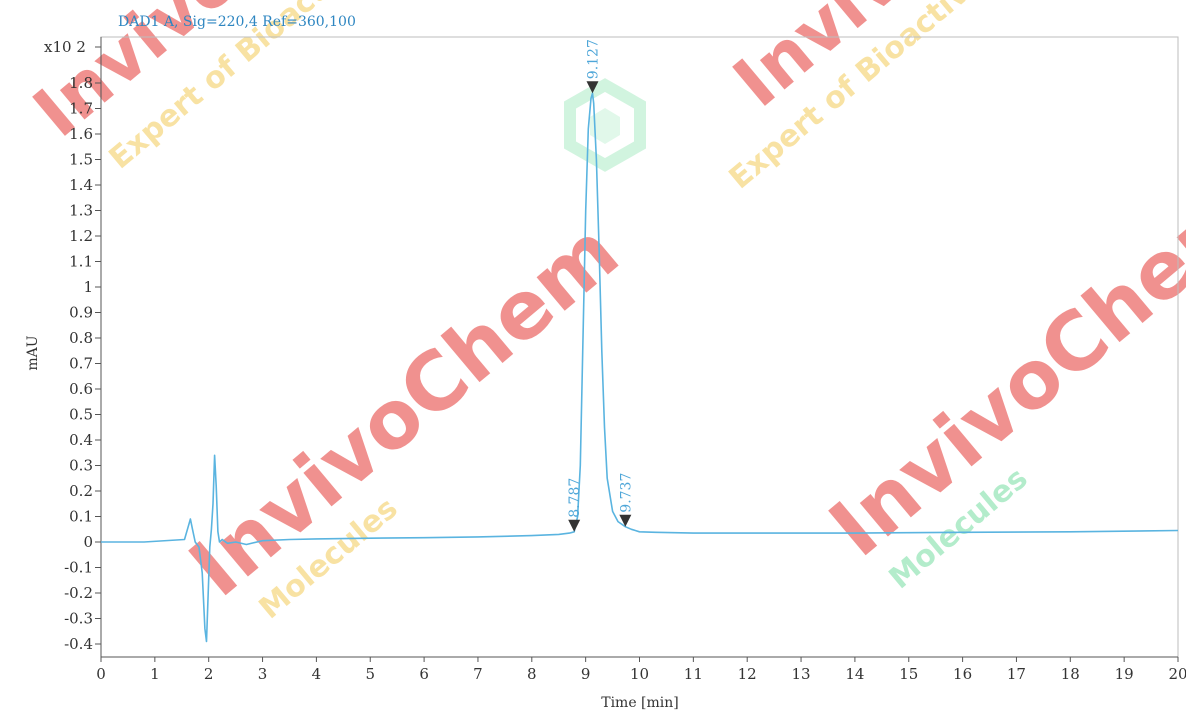  I want to click on y-tick-label: 0.8, so click(81, 338).